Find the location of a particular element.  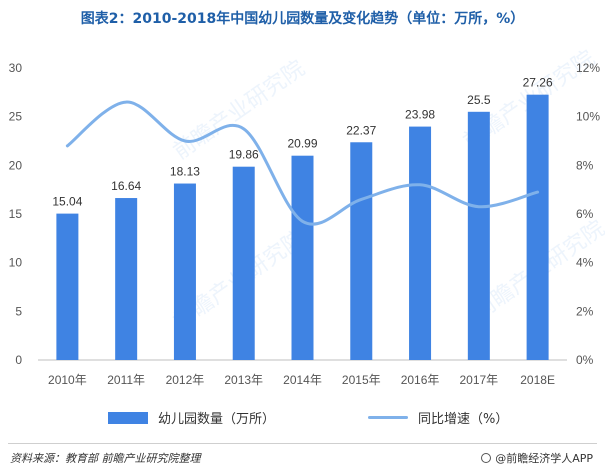

bar-value-label: 16.64 is located at coordinates (126, 186).